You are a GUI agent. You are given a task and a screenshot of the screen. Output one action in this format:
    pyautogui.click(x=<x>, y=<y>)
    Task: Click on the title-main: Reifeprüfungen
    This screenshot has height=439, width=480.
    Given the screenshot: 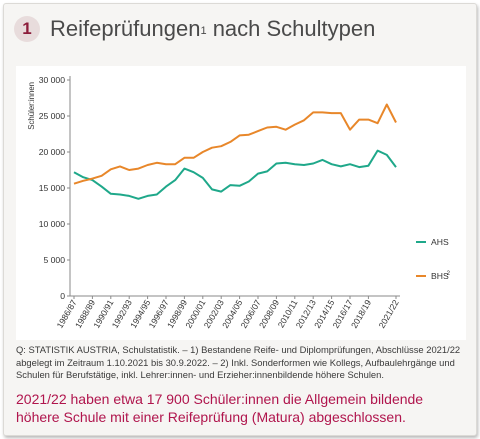 What is the action you would take?
    pyautogui.click(x=125, y=28)
    